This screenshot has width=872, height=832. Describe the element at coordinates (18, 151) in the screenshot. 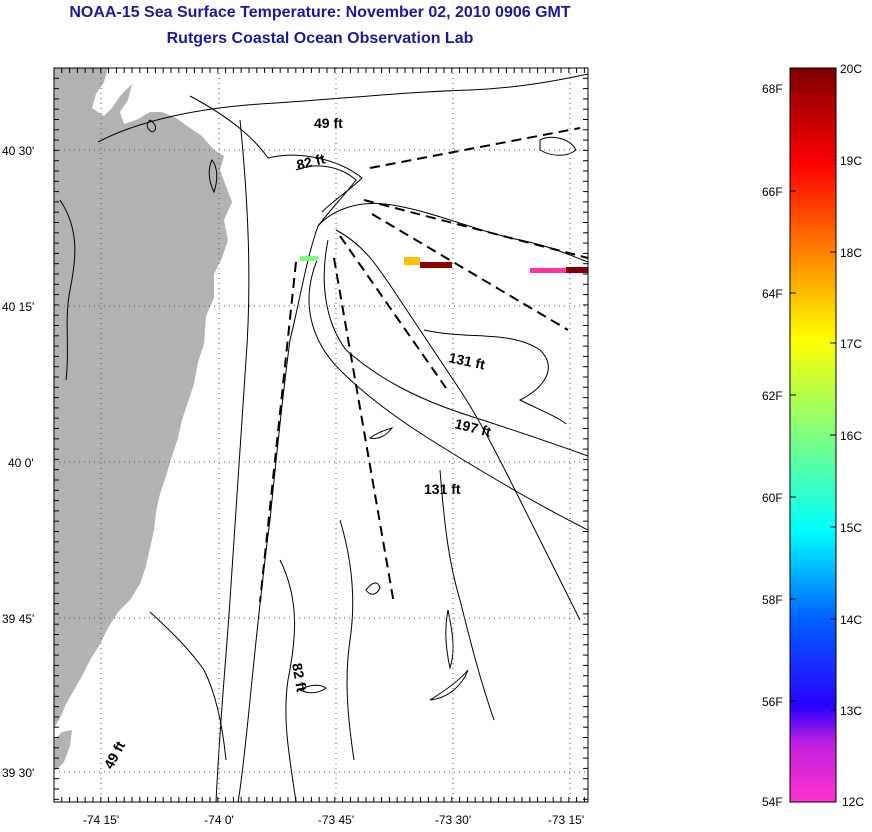

I see `lat-label-40-30: 40 30'` at that location.